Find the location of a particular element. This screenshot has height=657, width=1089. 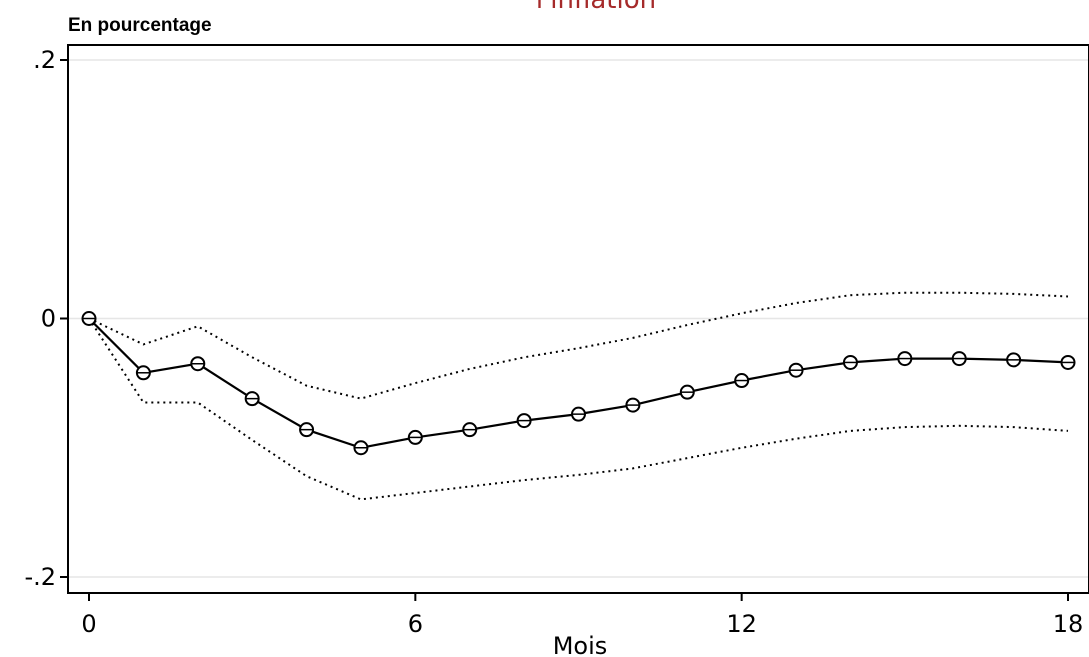

y-tick-label: 0 is located at coordinates (48, 319).